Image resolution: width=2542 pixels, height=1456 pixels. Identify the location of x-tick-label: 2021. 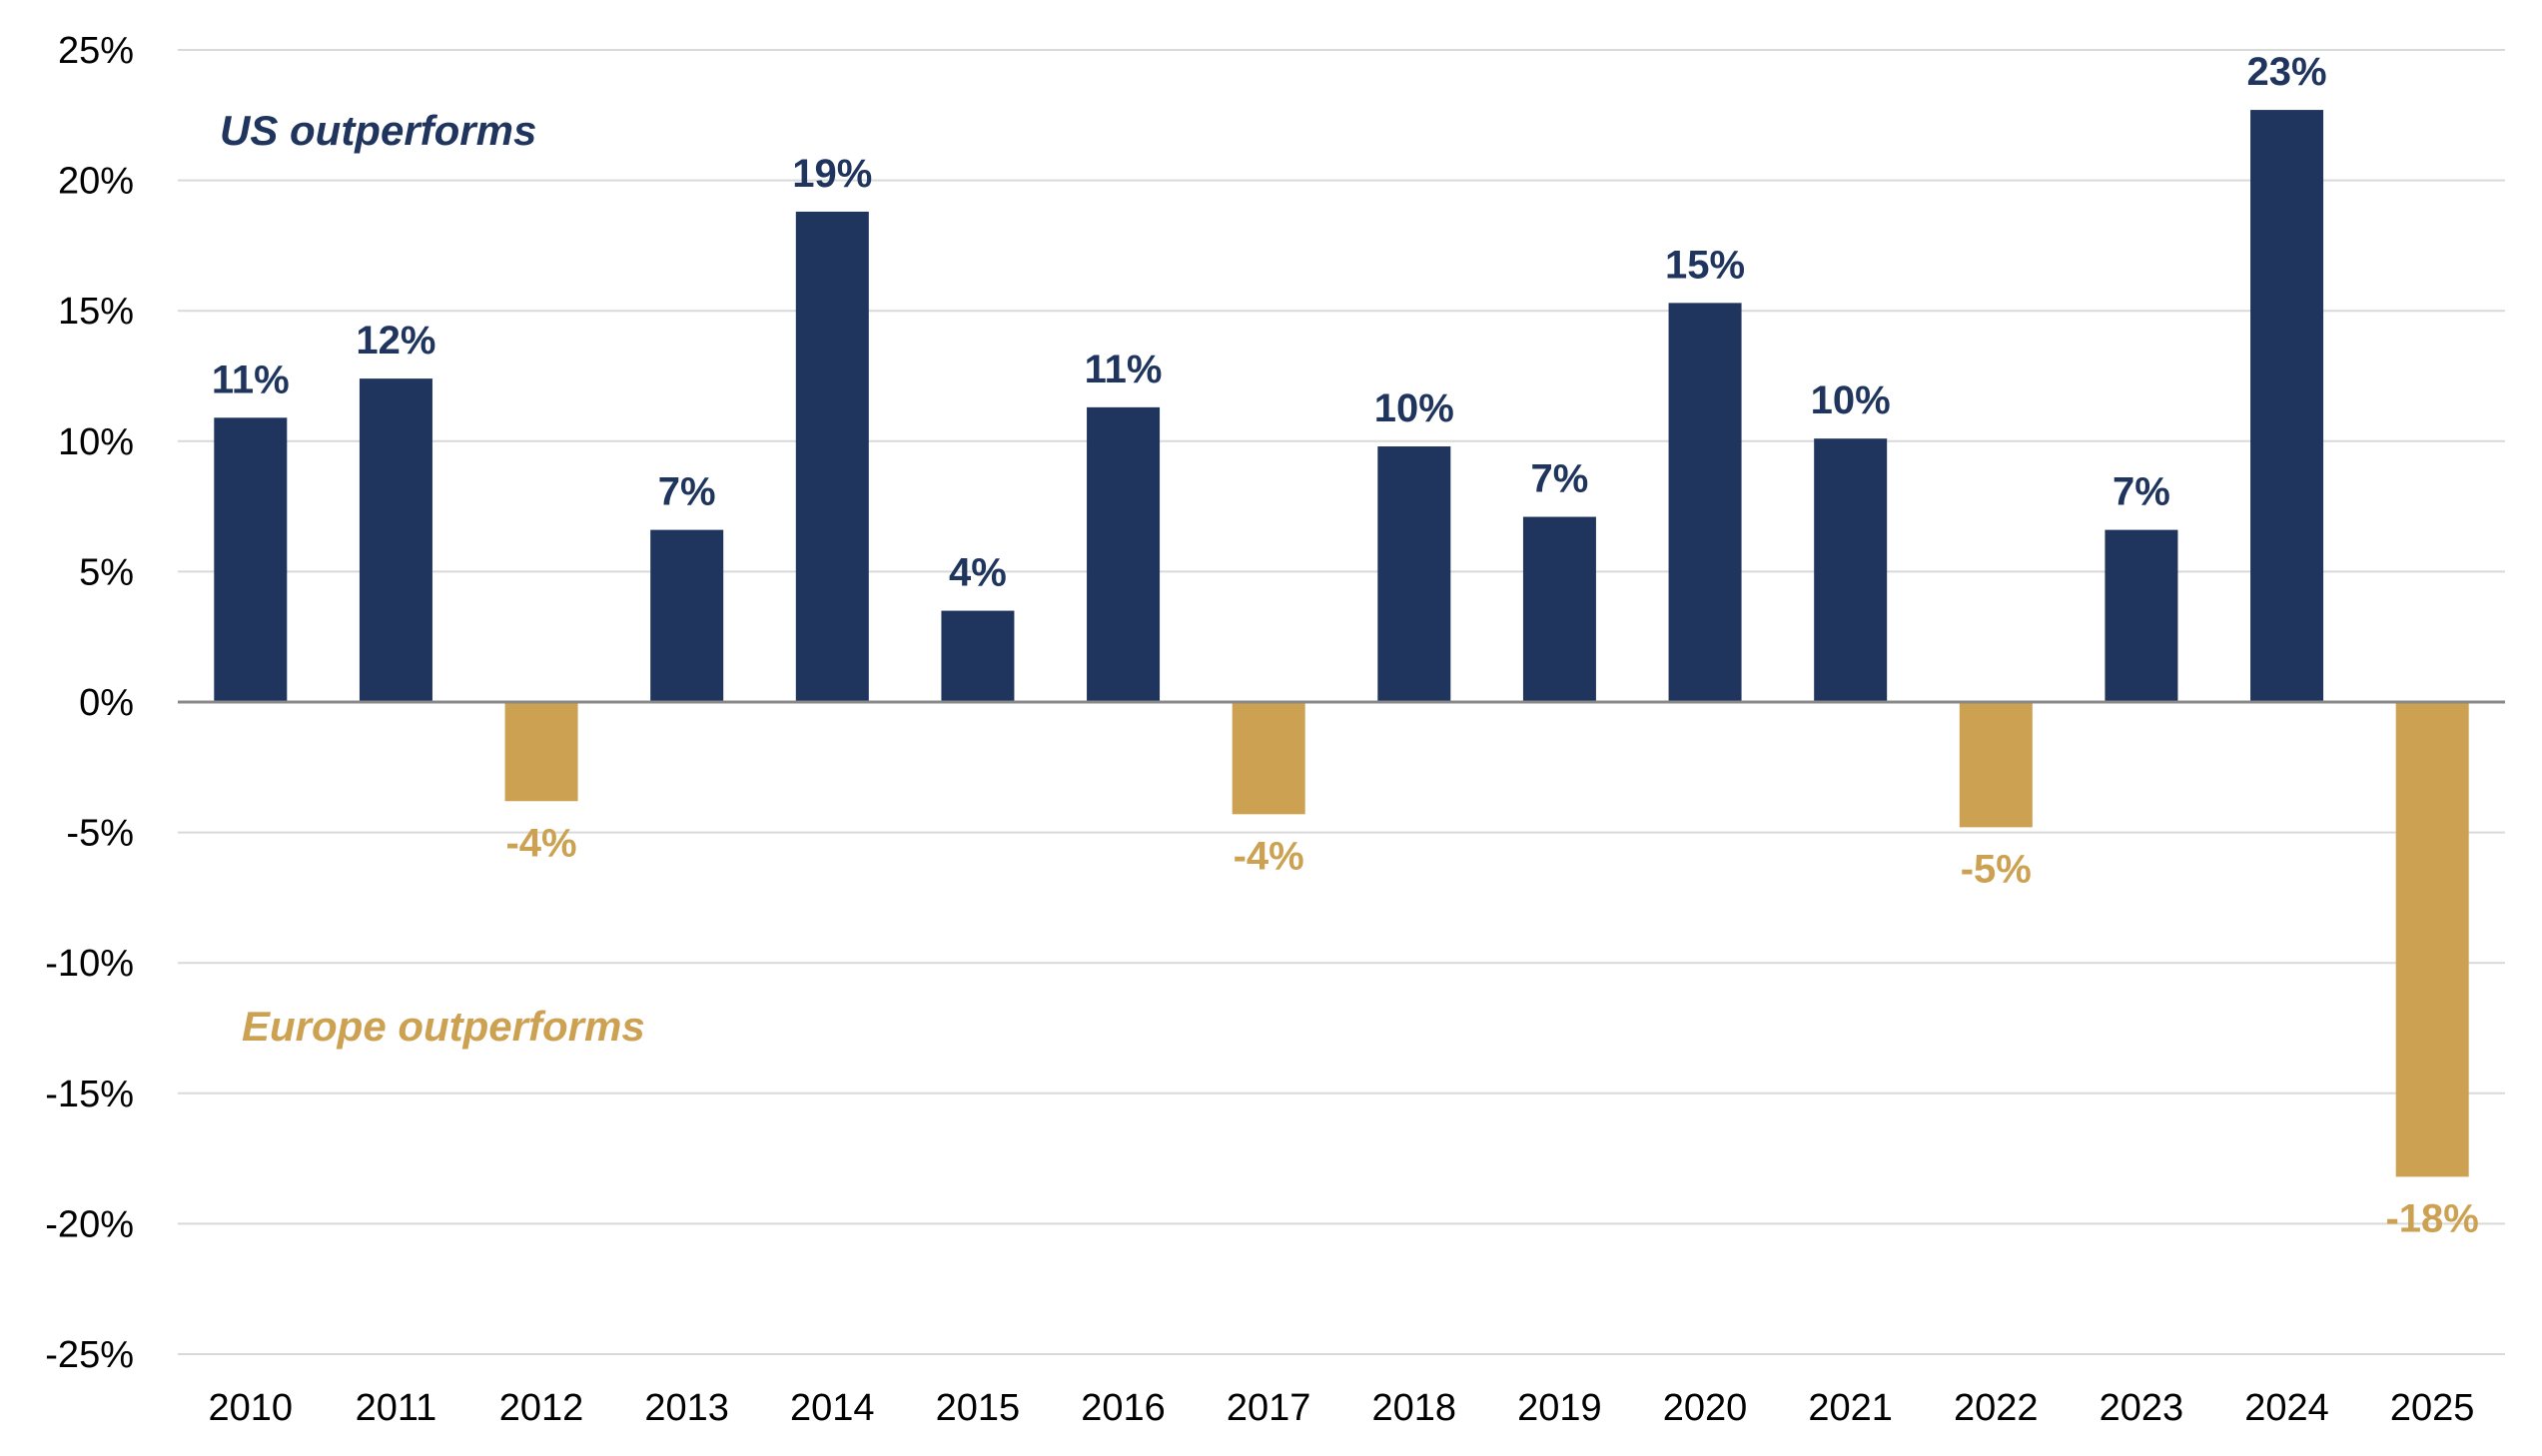
(1850, 1408).